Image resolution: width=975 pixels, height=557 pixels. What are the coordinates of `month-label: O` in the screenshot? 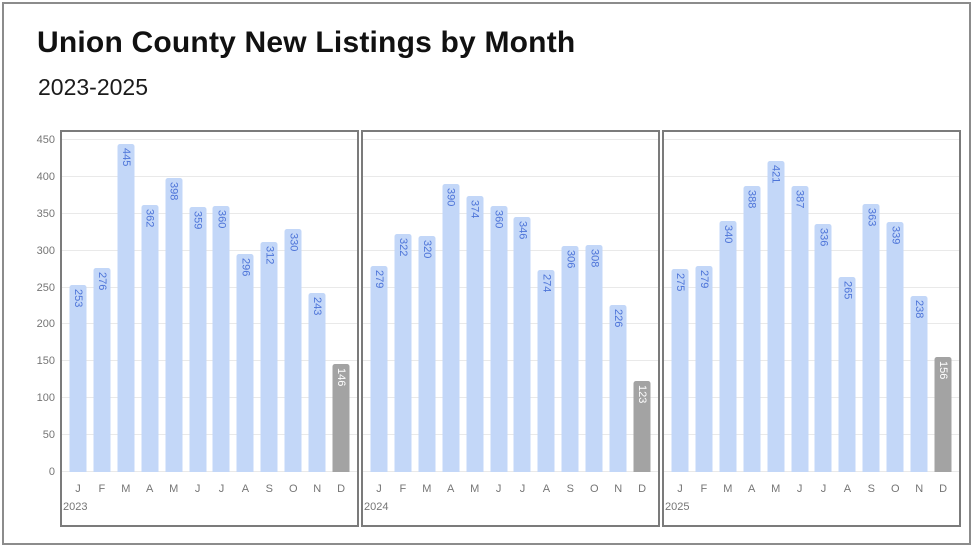 It's located at (594, 489).